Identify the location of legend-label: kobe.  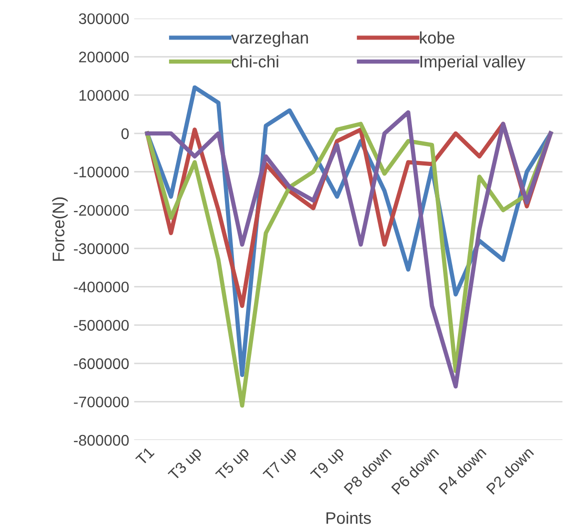
(437, 37).